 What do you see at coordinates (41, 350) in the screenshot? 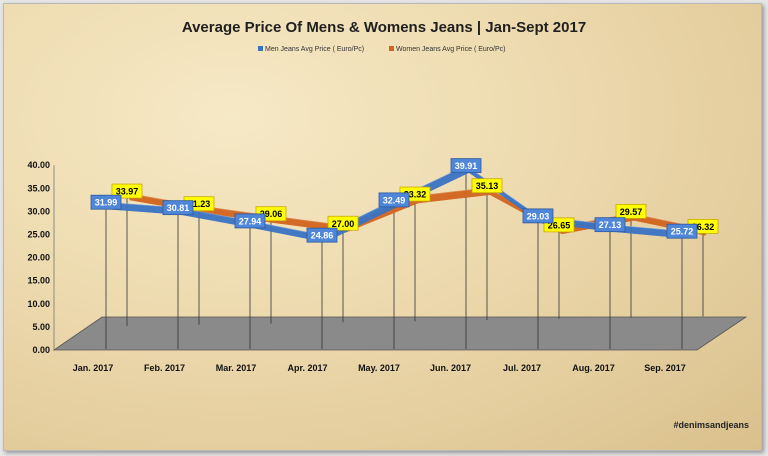
I see `y-tick-label: 0.00` at bounding box center [41, 350].